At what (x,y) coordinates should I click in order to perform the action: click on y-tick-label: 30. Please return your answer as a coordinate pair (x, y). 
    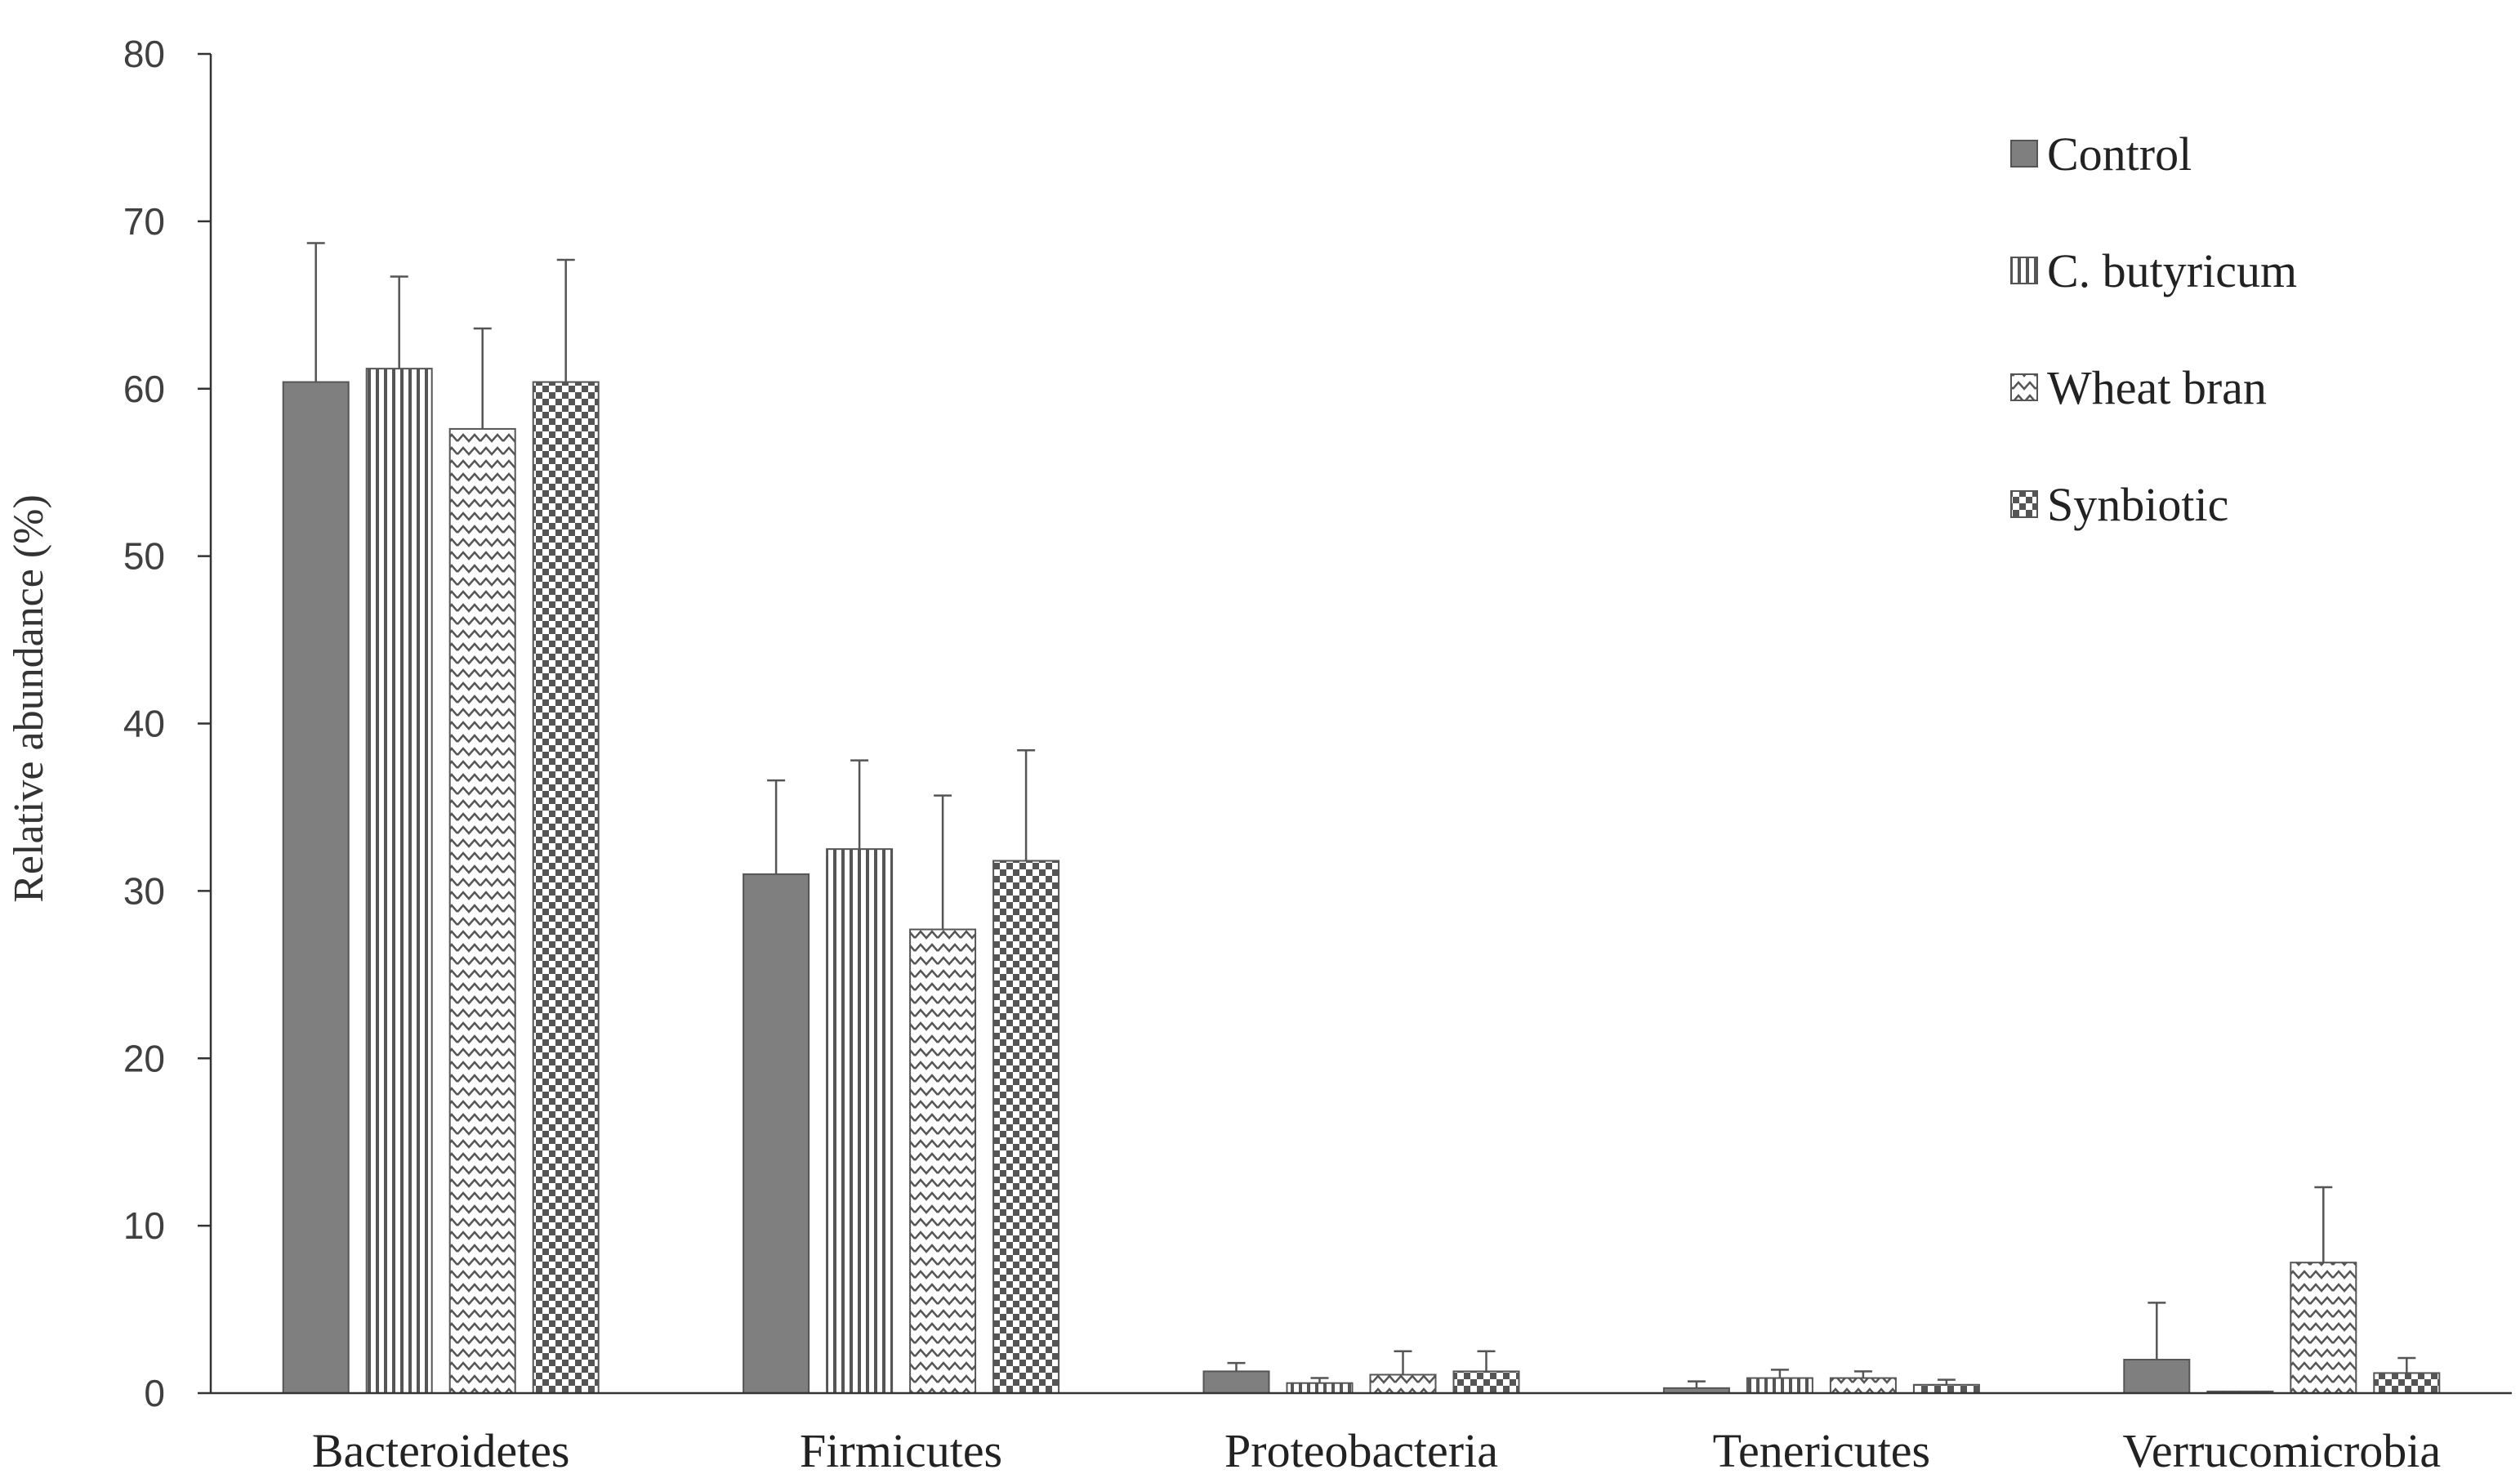
    Looking at the image, I should click on (144, 891).